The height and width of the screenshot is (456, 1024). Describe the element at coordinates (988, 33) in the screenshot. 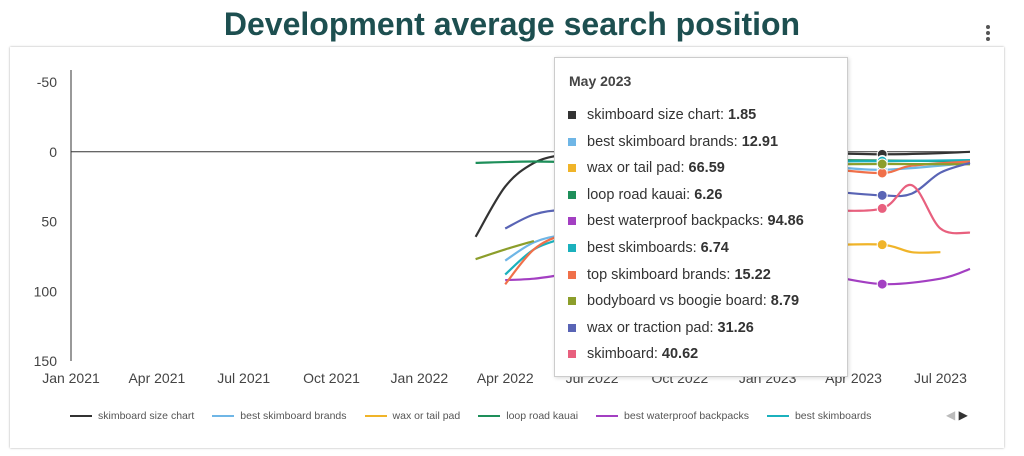

I see `more-options-icon` at that location.